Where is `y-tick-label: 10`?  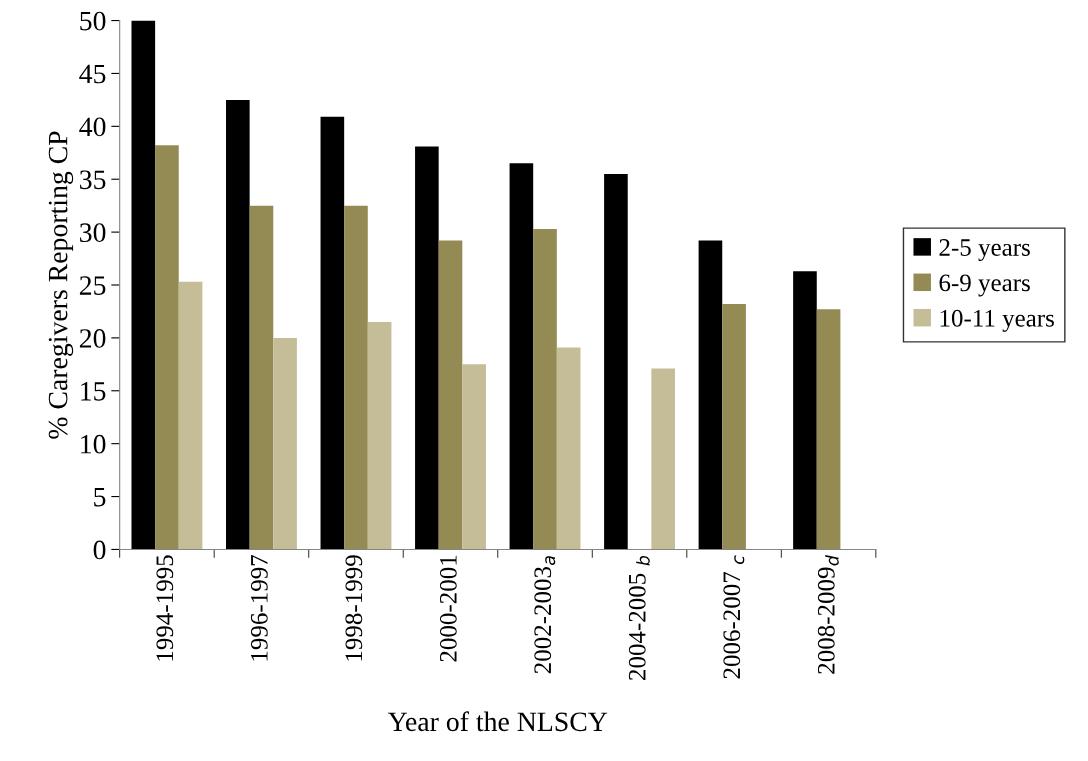
y-tick-label: 10 is located at coordinates (93, 444).